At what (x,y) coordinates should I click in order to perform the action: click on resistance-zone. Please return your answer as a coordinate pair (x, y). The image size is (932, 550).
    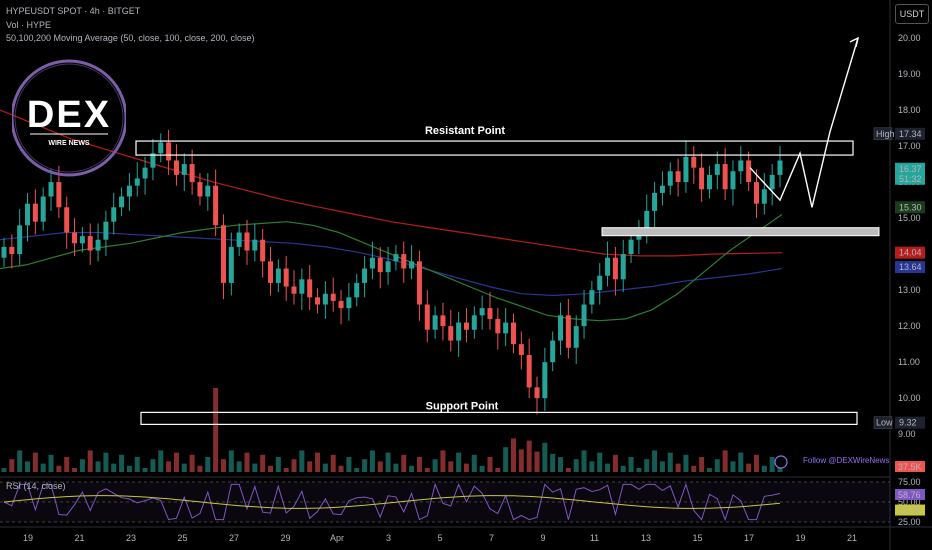
    Looking at the image, I should click on (494, 148).